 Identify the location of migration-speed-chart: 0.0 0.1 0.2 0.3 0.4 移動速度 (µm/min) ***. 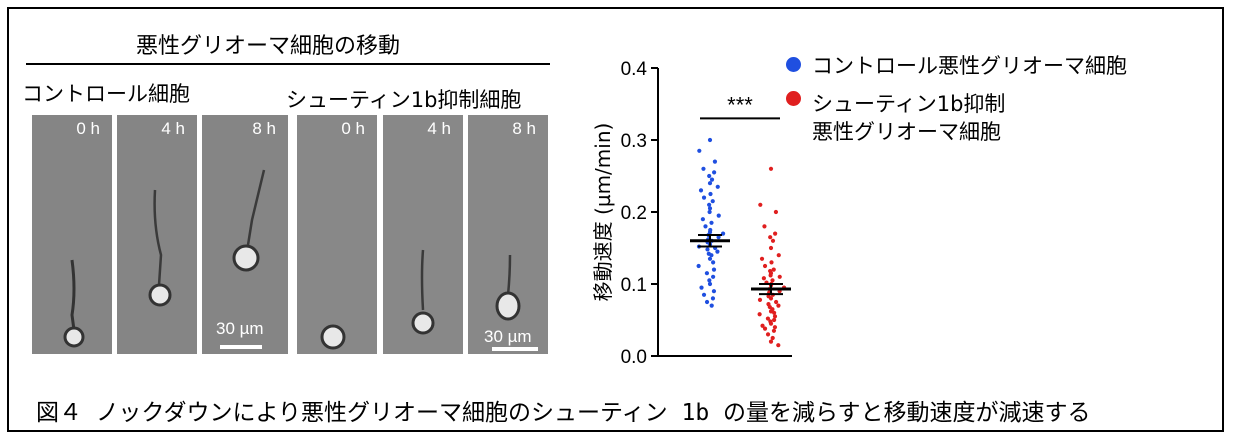
(691, 213).